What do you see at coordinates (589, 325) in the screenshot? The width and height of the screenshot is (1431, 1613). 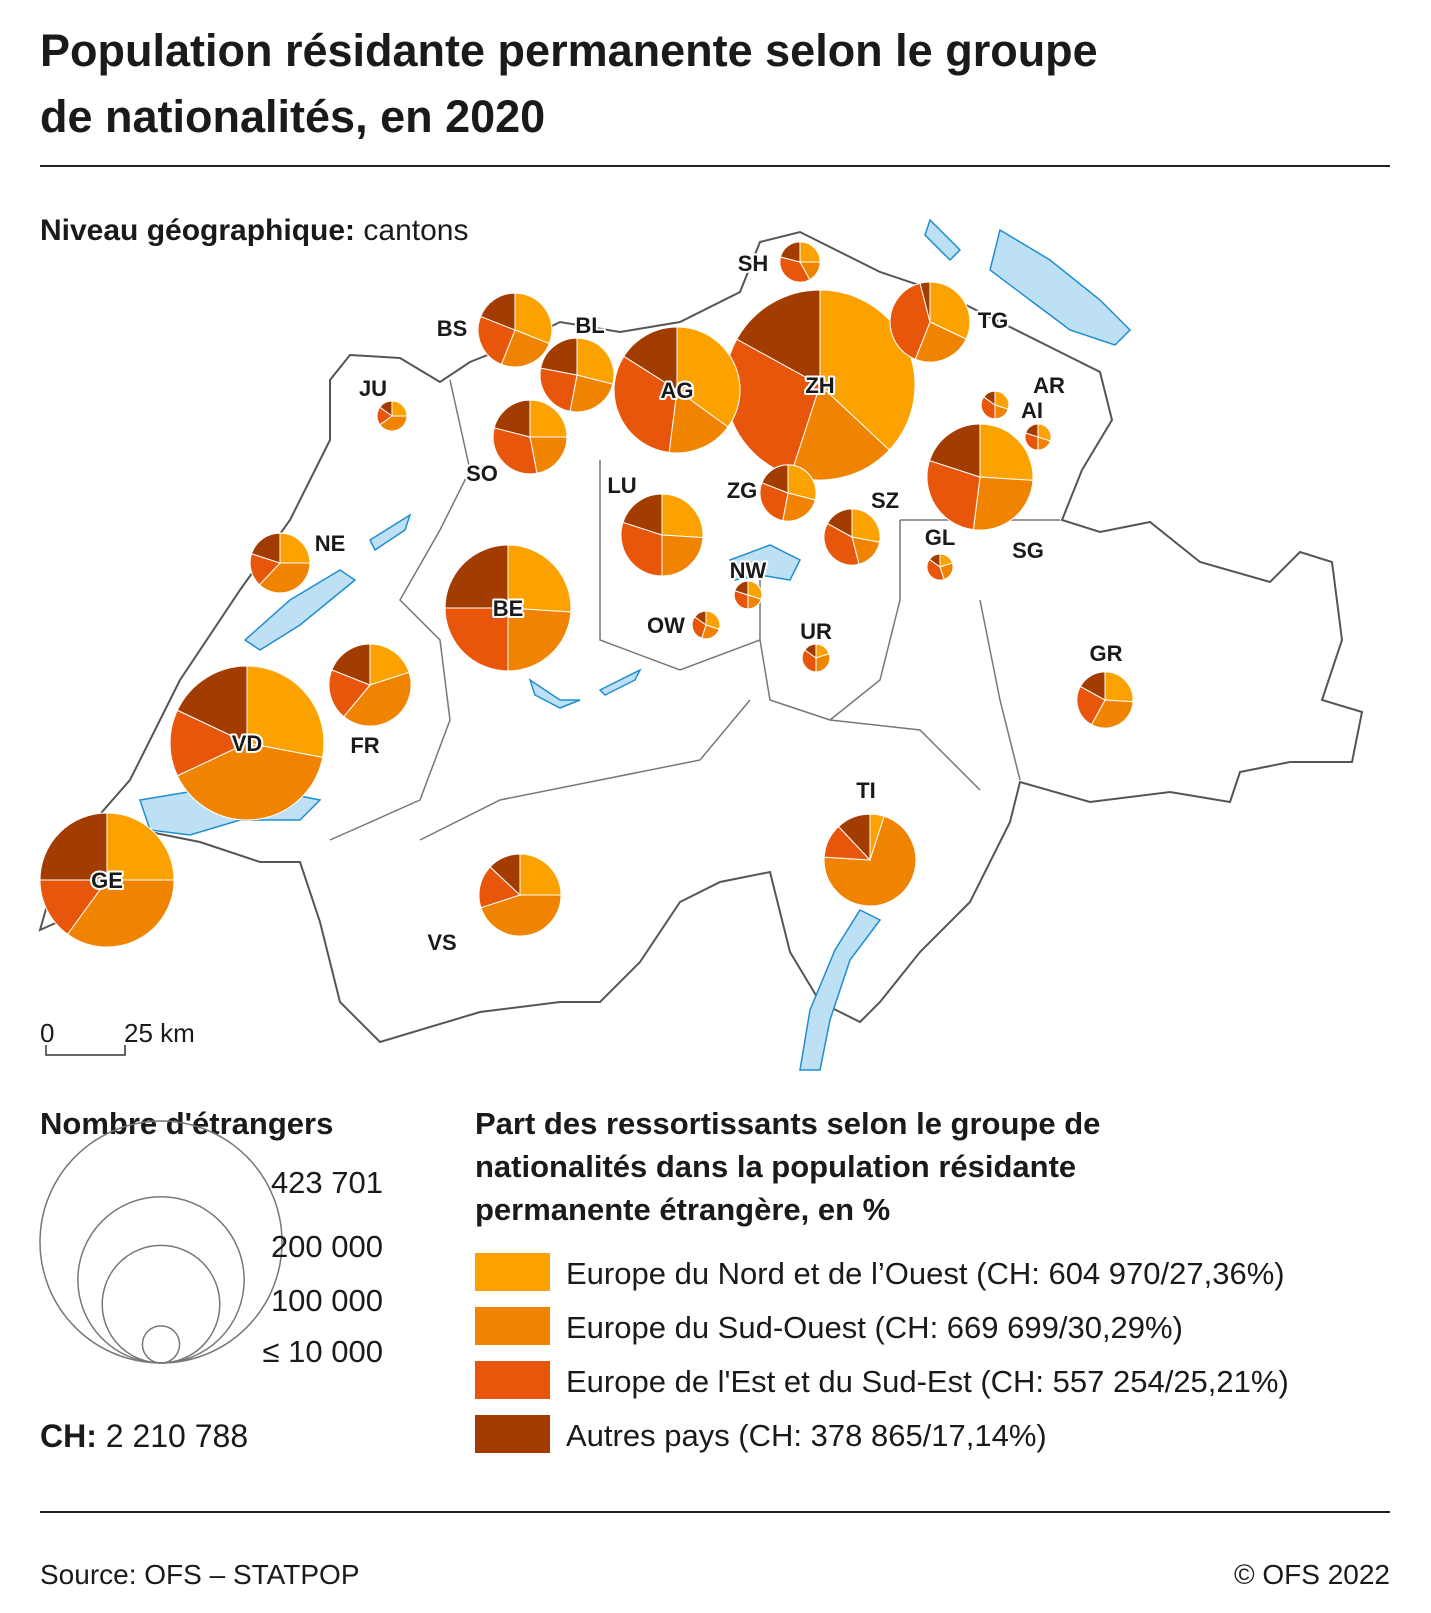 I see `canton-label: BL` at bounding box center [589, 325].